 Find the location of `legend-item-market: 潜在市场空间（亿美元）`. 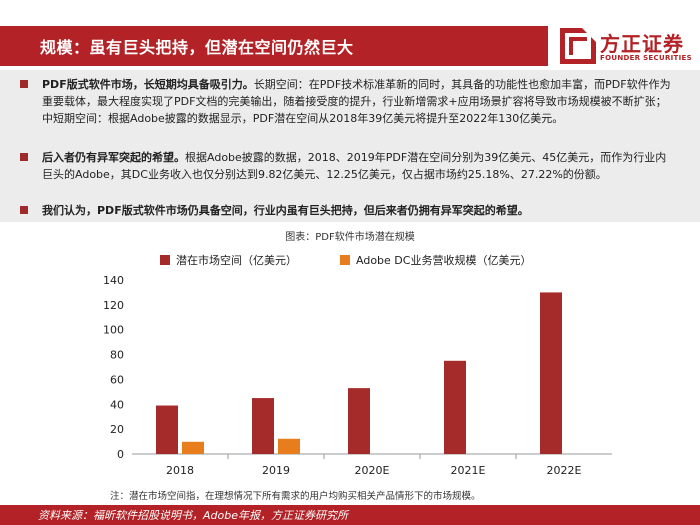

legend-item-market: 潜在市场空间（亿美元） is located at coordinates (228, 260).